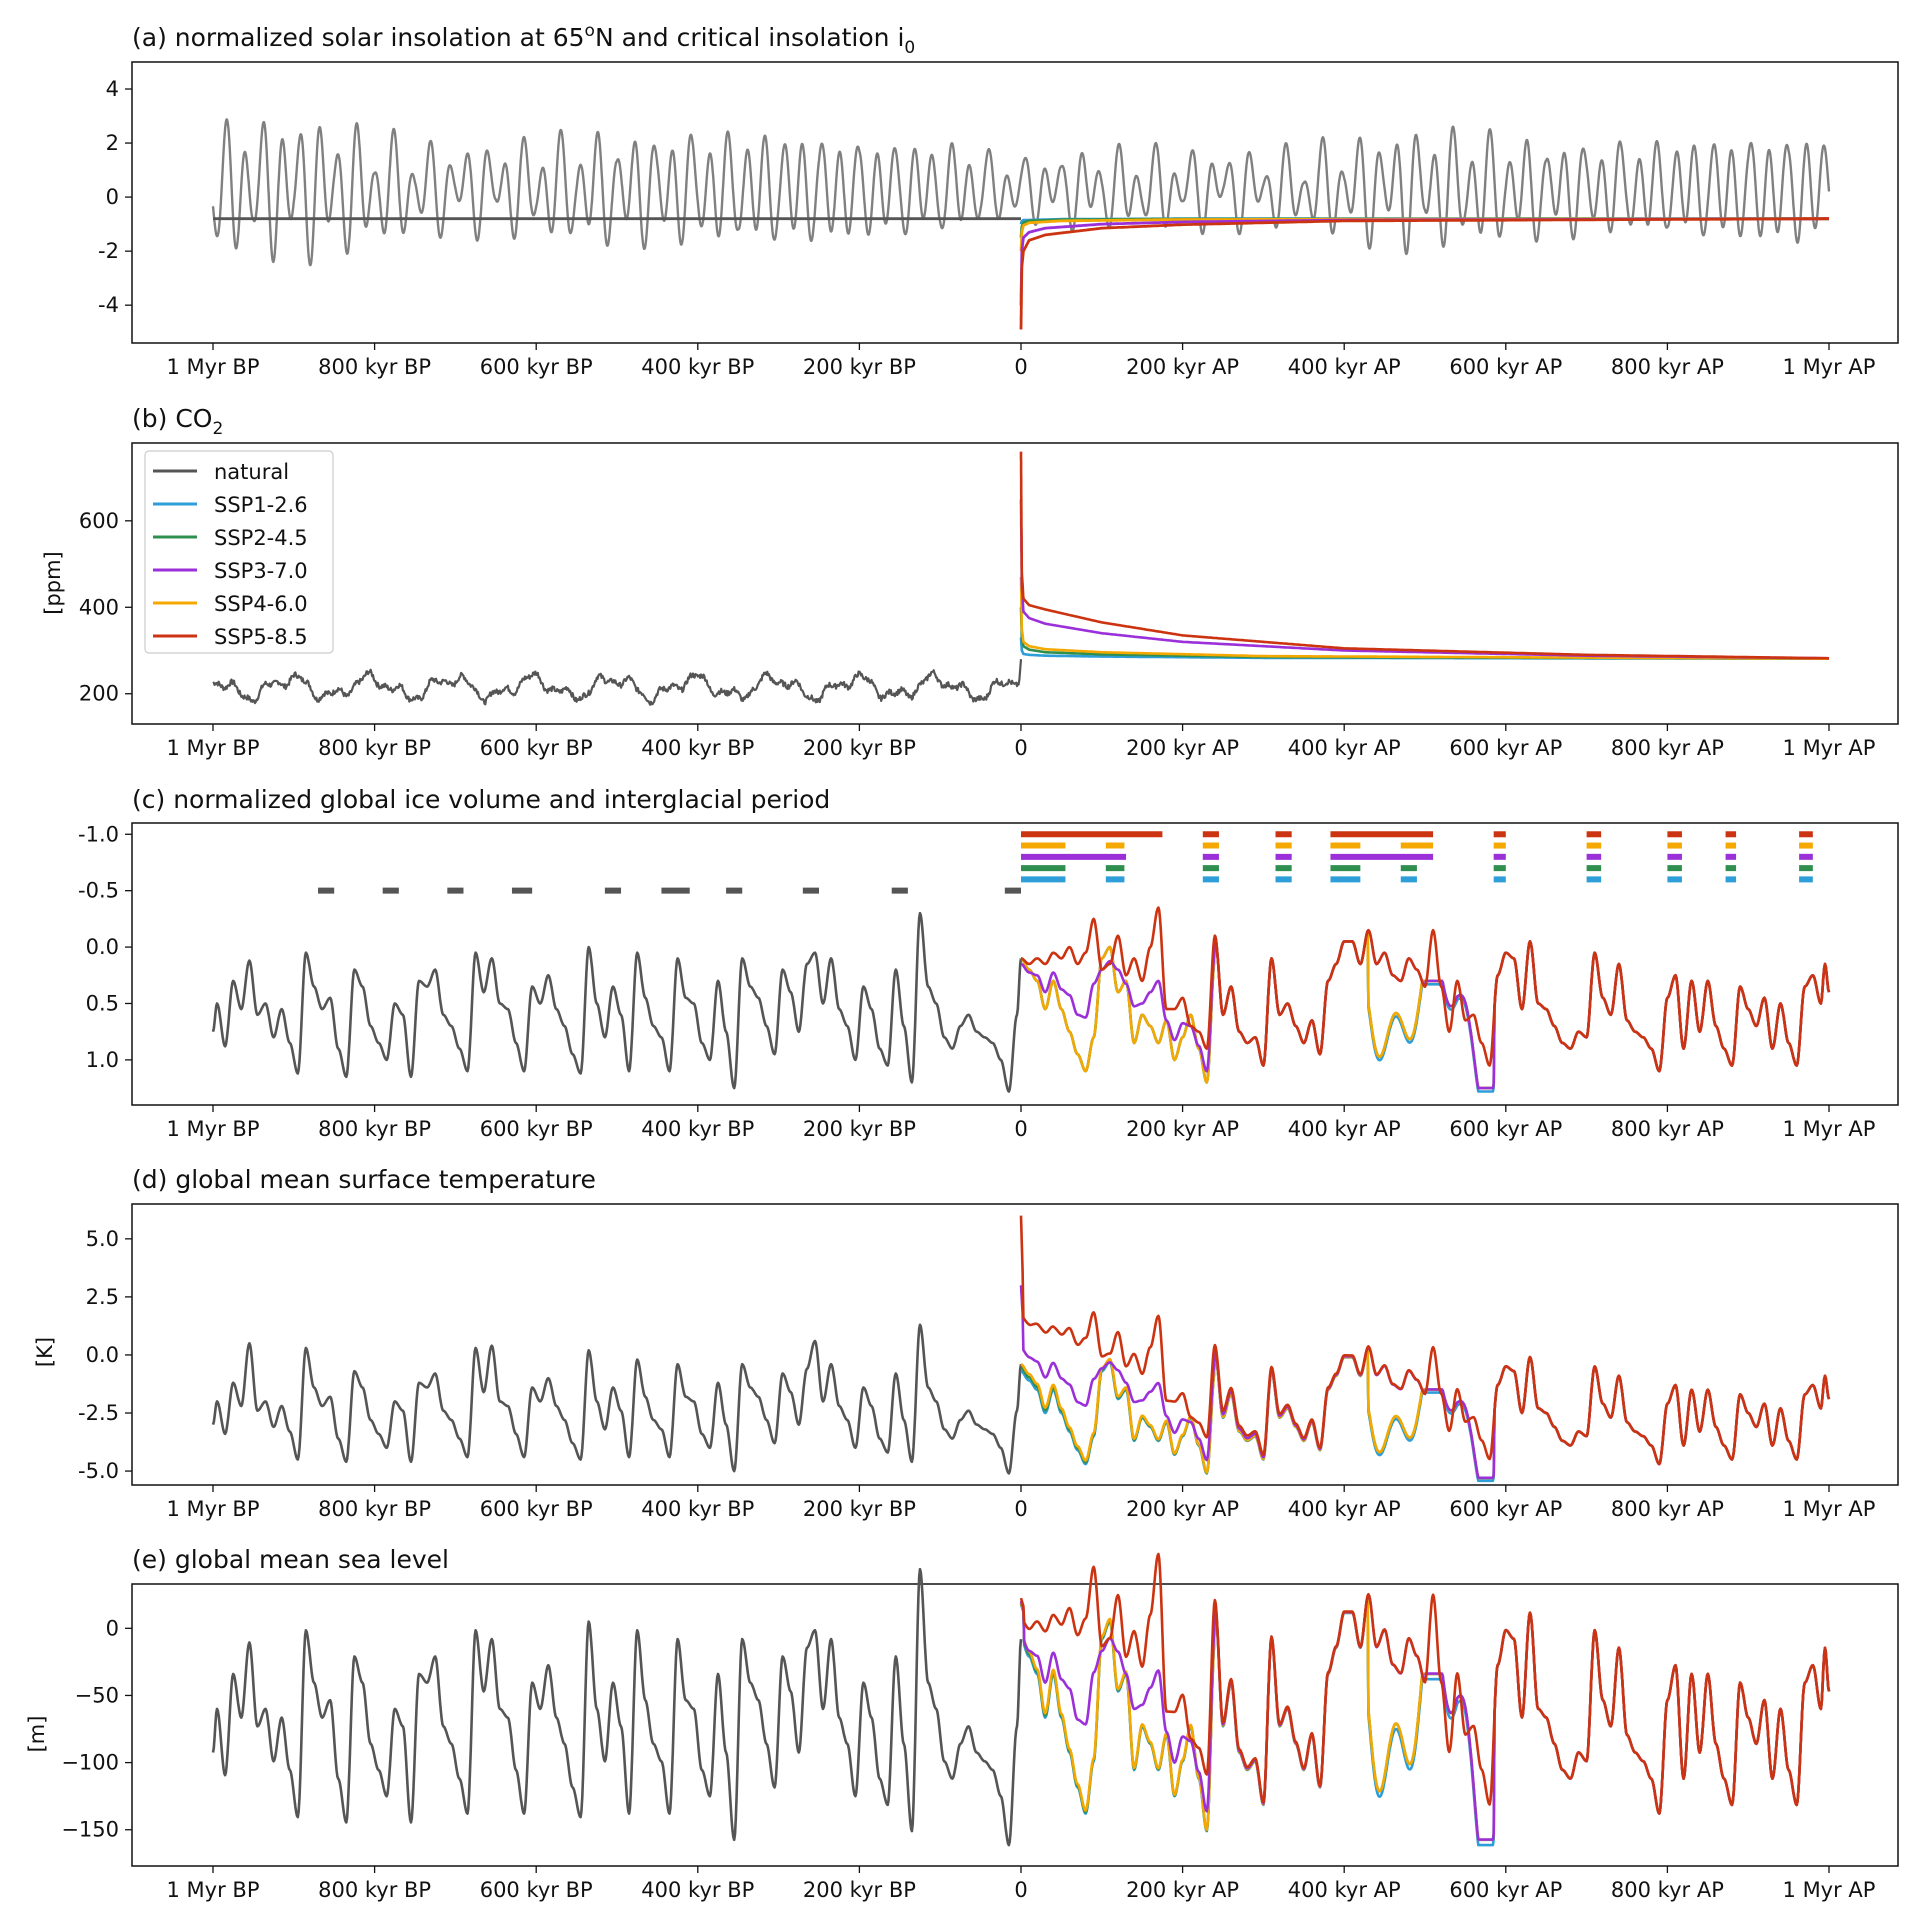 The image size is (1923, 1922). Describe the element at coordinates (1020, 1890) in the screenshot. I see `panel-e-xtick-label: 0` at that location.